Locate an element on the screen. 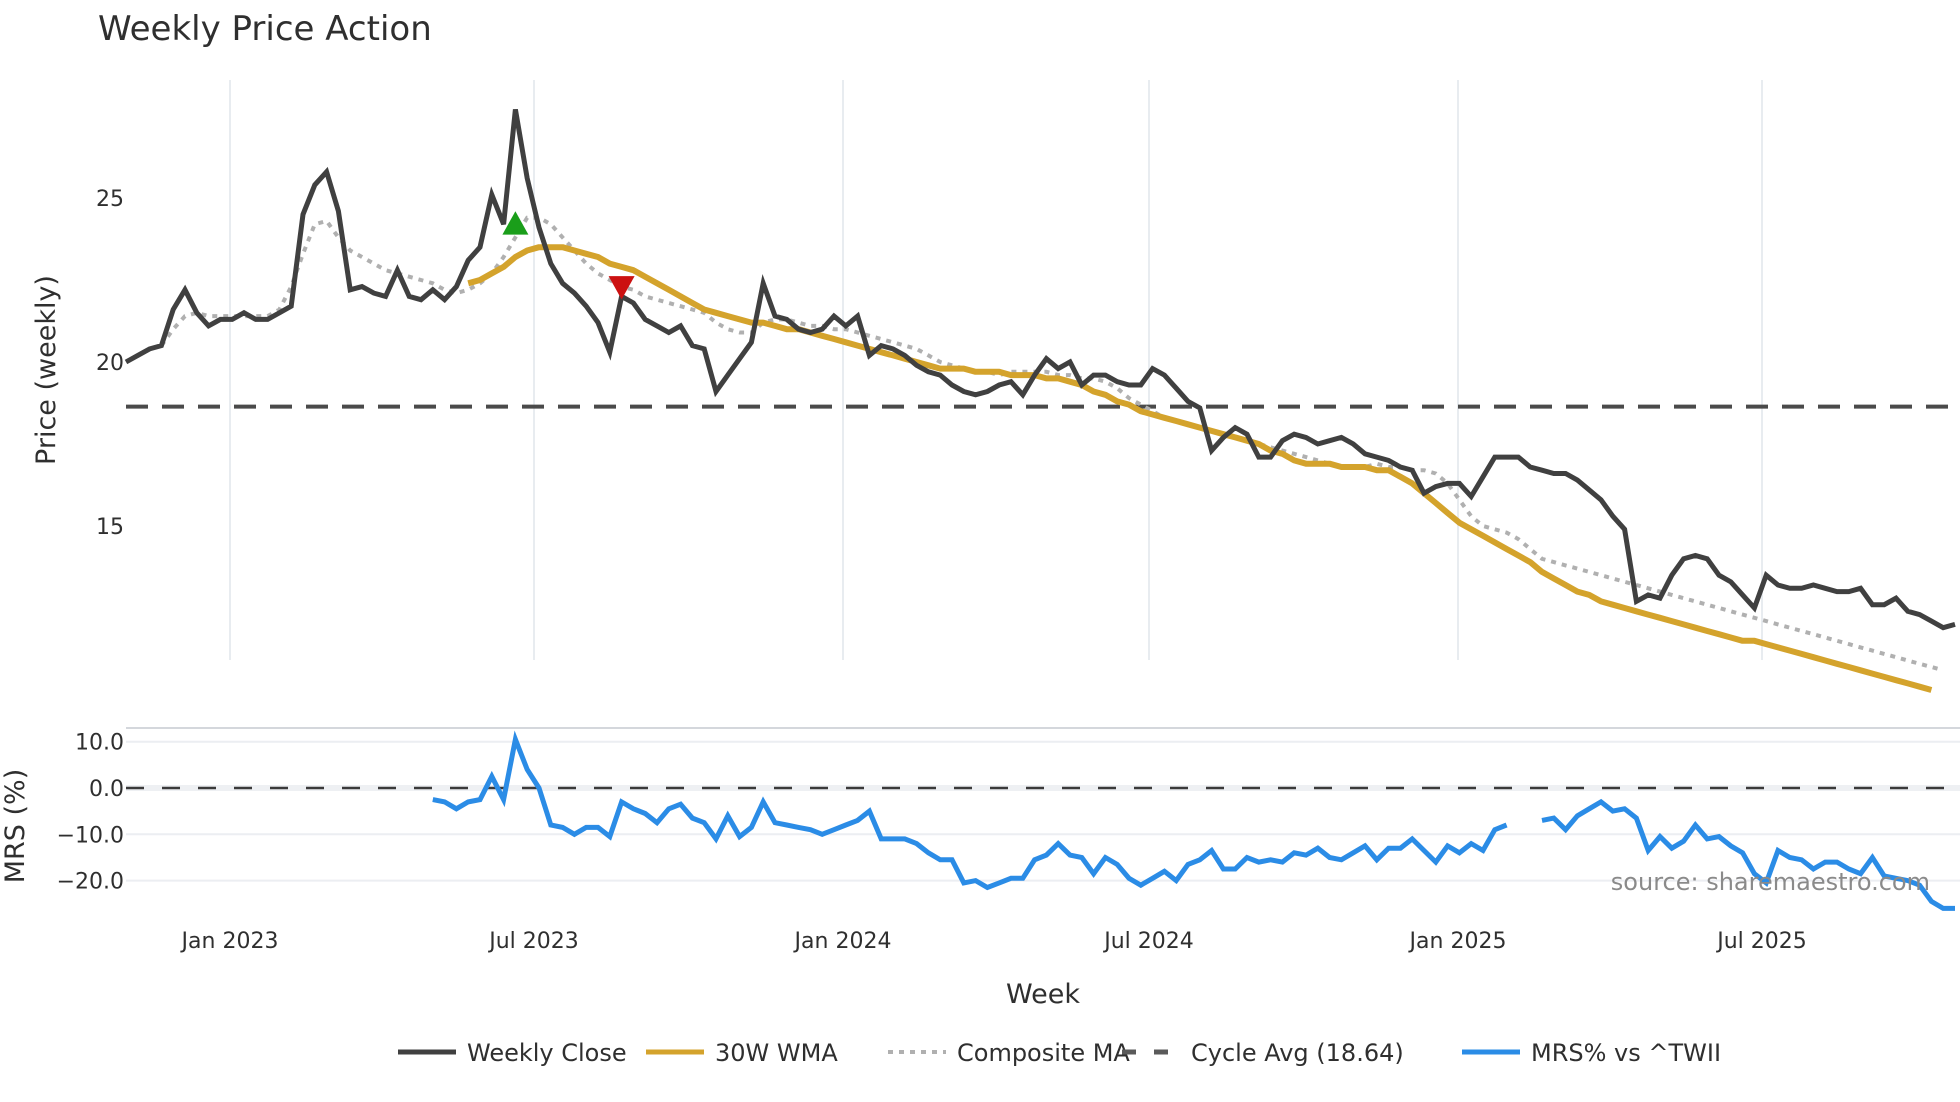 The image size is (1960, 1102). price-y-ticks: 25 20 15 is located at coordinates (110, 363).